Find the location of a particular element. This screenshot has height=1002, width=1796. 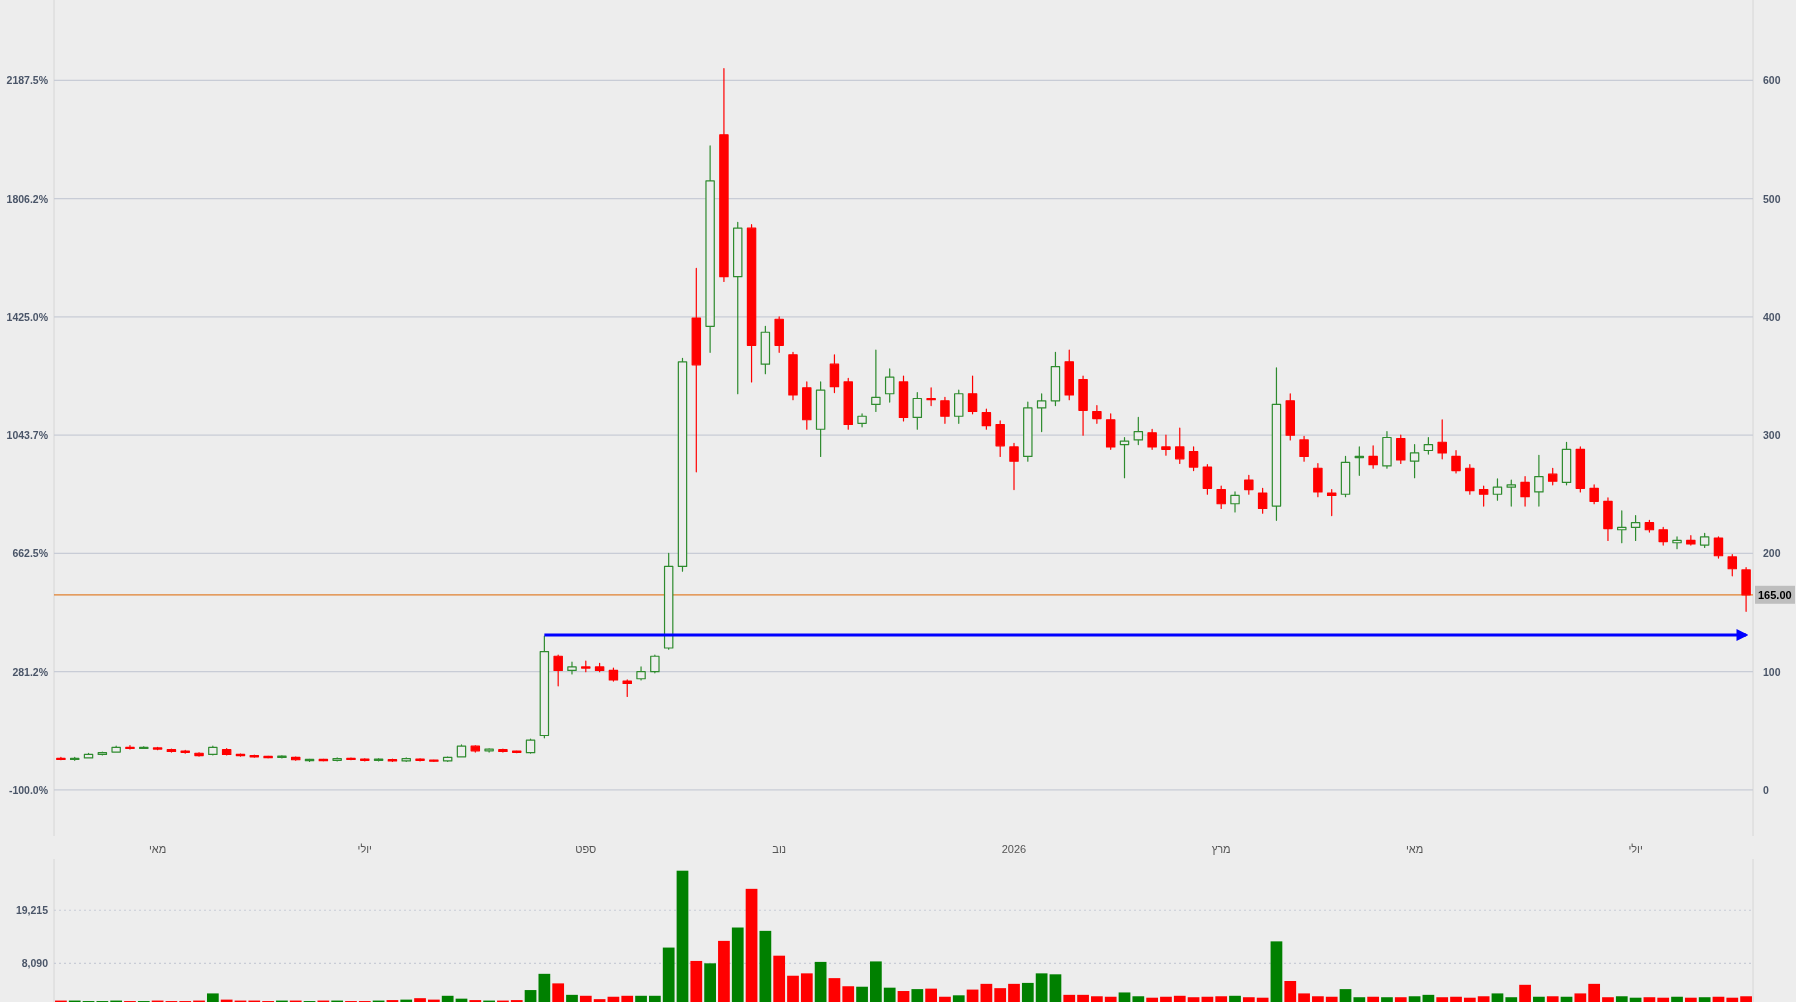

y-tick-label: 19,215 is located at coordinates (32, 910).